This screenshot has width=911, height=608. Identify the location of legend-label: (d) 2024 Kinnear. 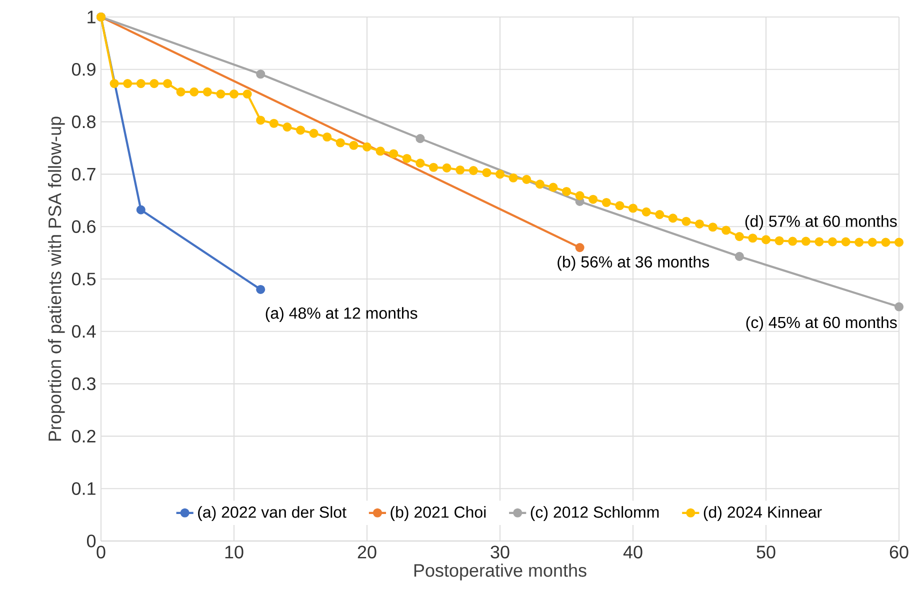
(763, 513).